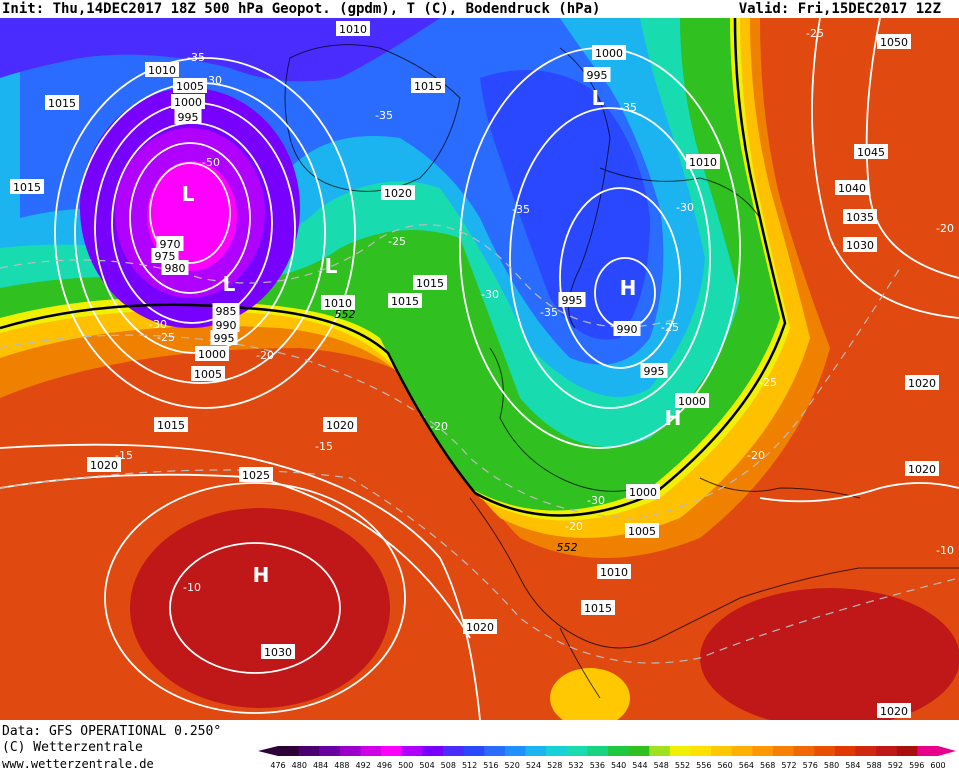  Describe the element at coordinates (261, 575) in the screenshot. I see `high-pressure-center: H` at that location.